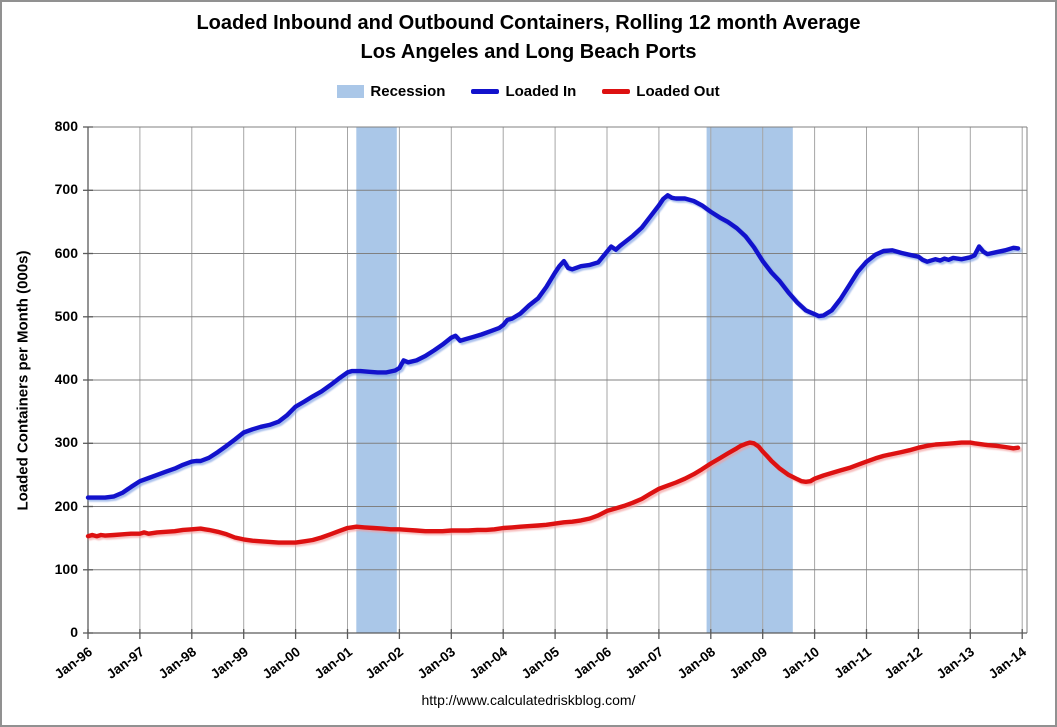 This screenshot has width=1057, height=727. What do you see at coordinates (66, 379) in the screenshot?
I see `y-tick-label: 400` at bounding box center [66, 379].